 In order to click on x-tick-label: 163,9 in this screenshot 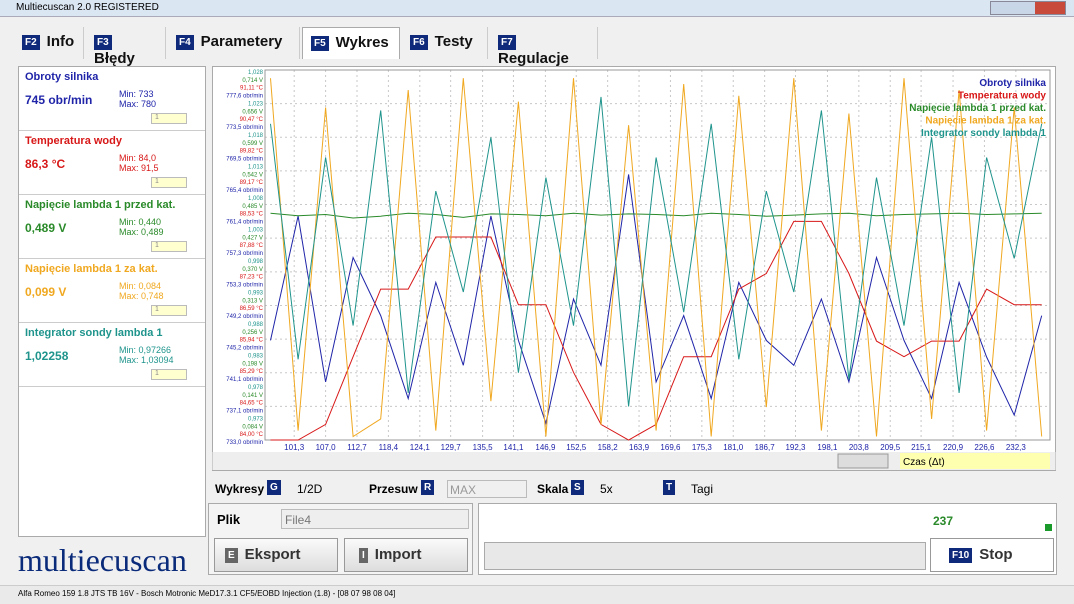, I will do `click(639, 447)`.